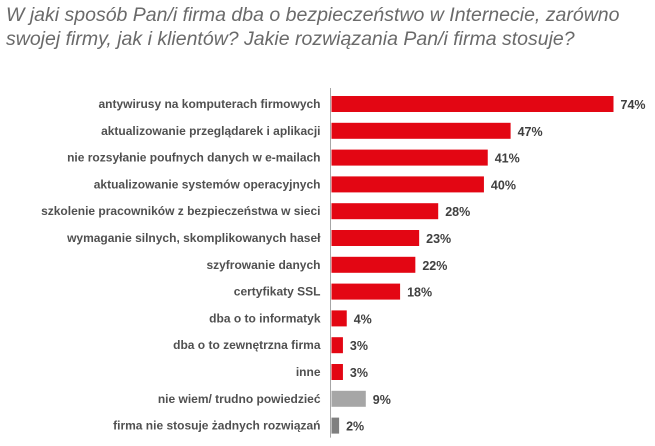 This screenshot has width=655, height=446. What do you see at coordinates (210, 131) in the screenshot?
I see `category-label: aktualizowanie przeglądarek i aplikacji` at bounding box center [210, 131].